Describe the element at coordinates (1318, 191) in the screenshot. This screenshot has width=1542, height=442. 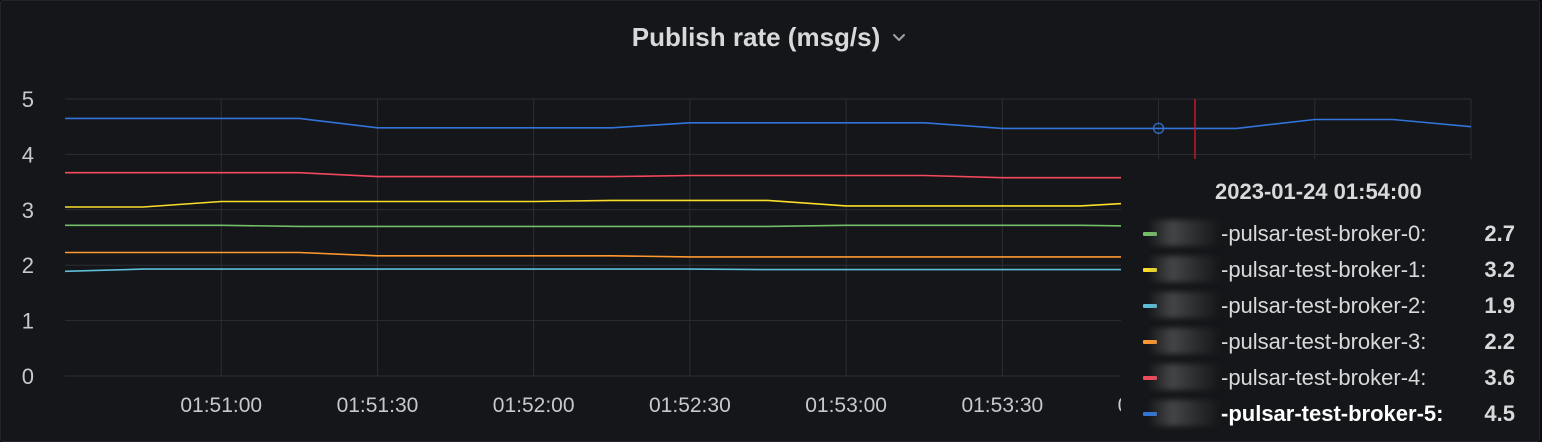
I see `tooltip-timestamp: 2023-01-24 01:54:00` at that location.